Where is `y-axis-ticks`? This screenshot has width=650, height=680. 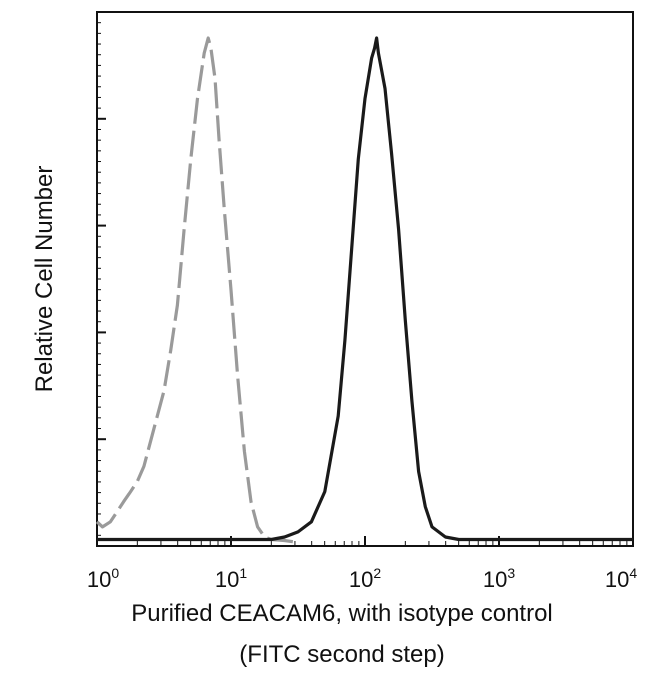
y-axis-ticks is located at coordinates (101, 273).